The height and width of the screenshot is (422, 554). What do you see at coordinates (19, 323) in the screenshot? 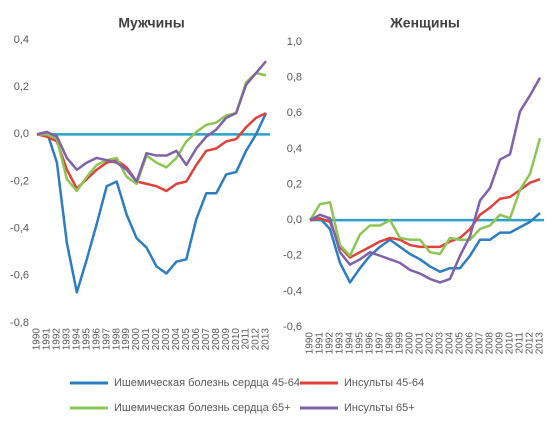
I see `y-tick-label: -0,8` at bounding box center [19, 323].